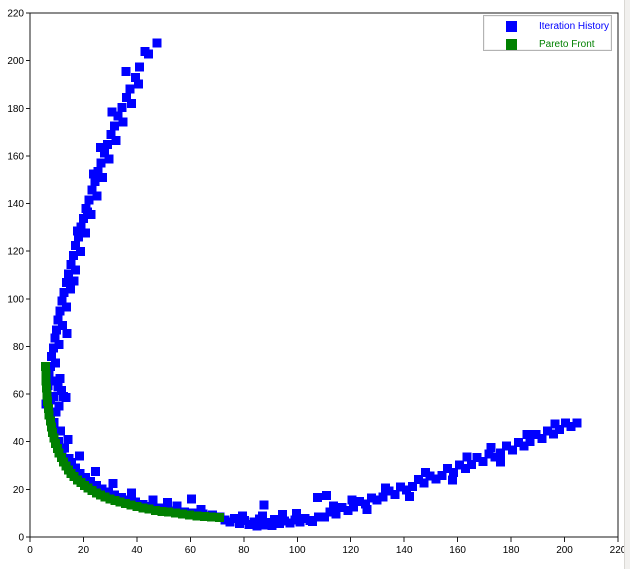  What do you see at coordinates (191, 550) in the screenshot?
I see `x-tick-label: 60` at bounding box center [191, 550].